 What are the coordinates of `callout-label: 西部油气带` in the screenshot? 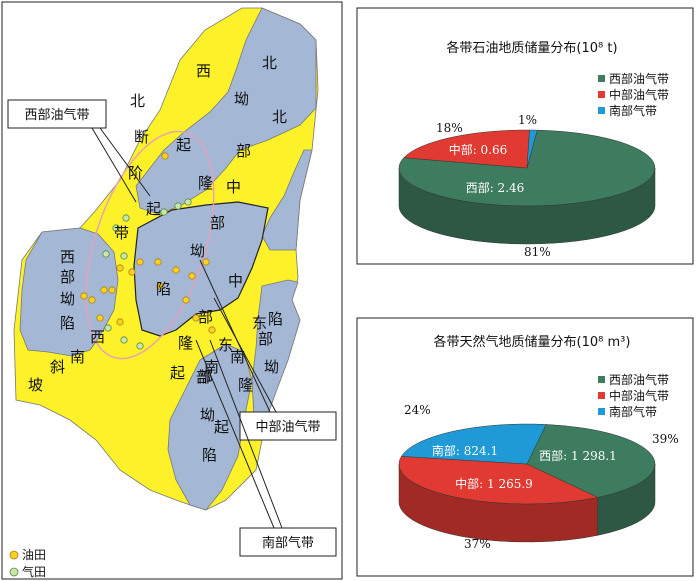 It's located at (56, 115).